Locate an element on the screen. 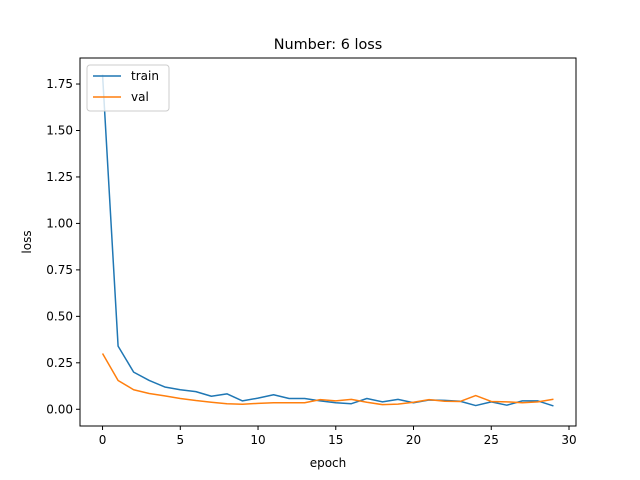 The image size is (640, 480). y-axis-label: loss is located at coordinates (27, 241).